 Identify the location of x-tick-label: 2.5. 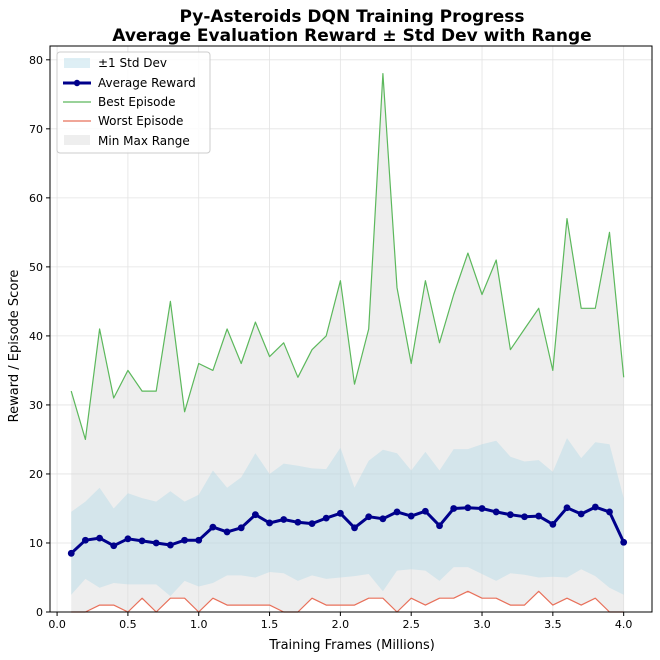
(411, 624).